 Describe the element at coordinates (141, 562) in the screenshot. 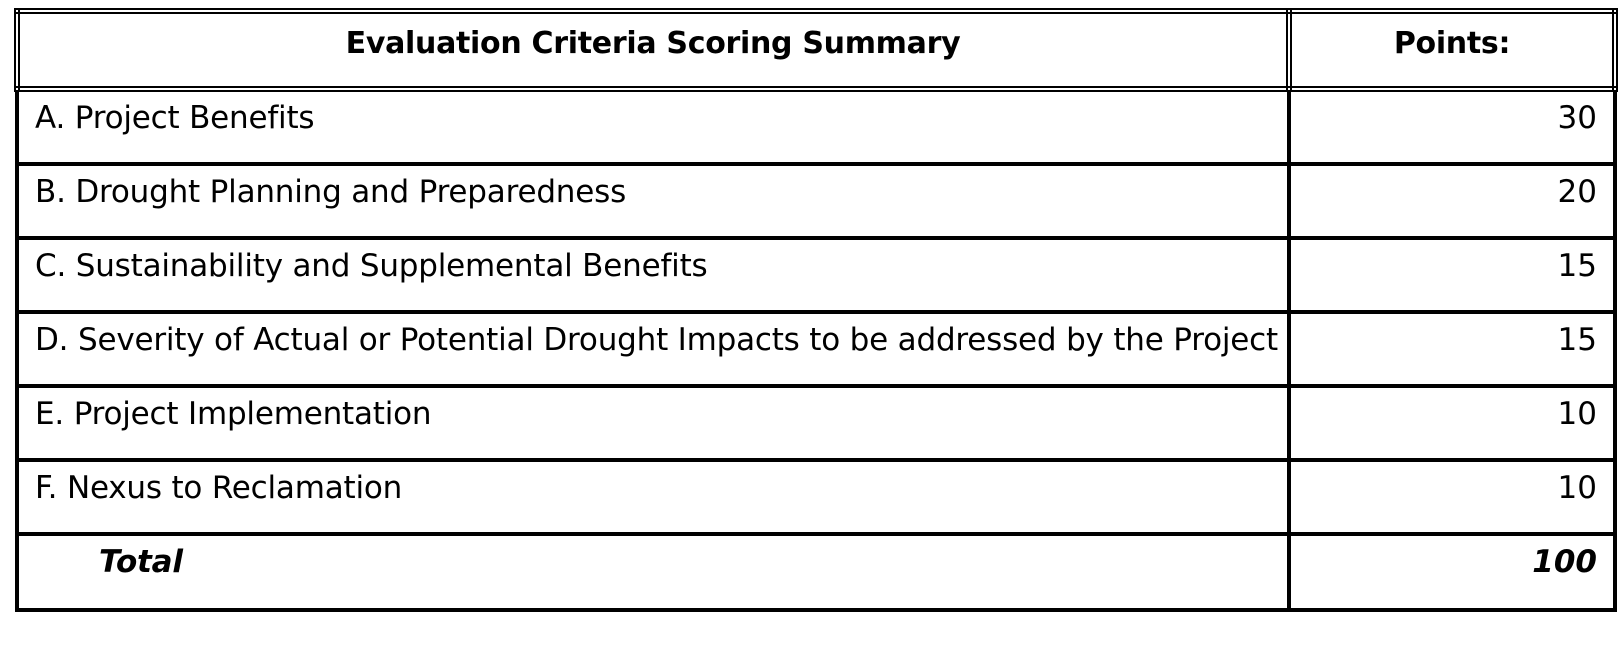

I see `total-label: Total` at that location.